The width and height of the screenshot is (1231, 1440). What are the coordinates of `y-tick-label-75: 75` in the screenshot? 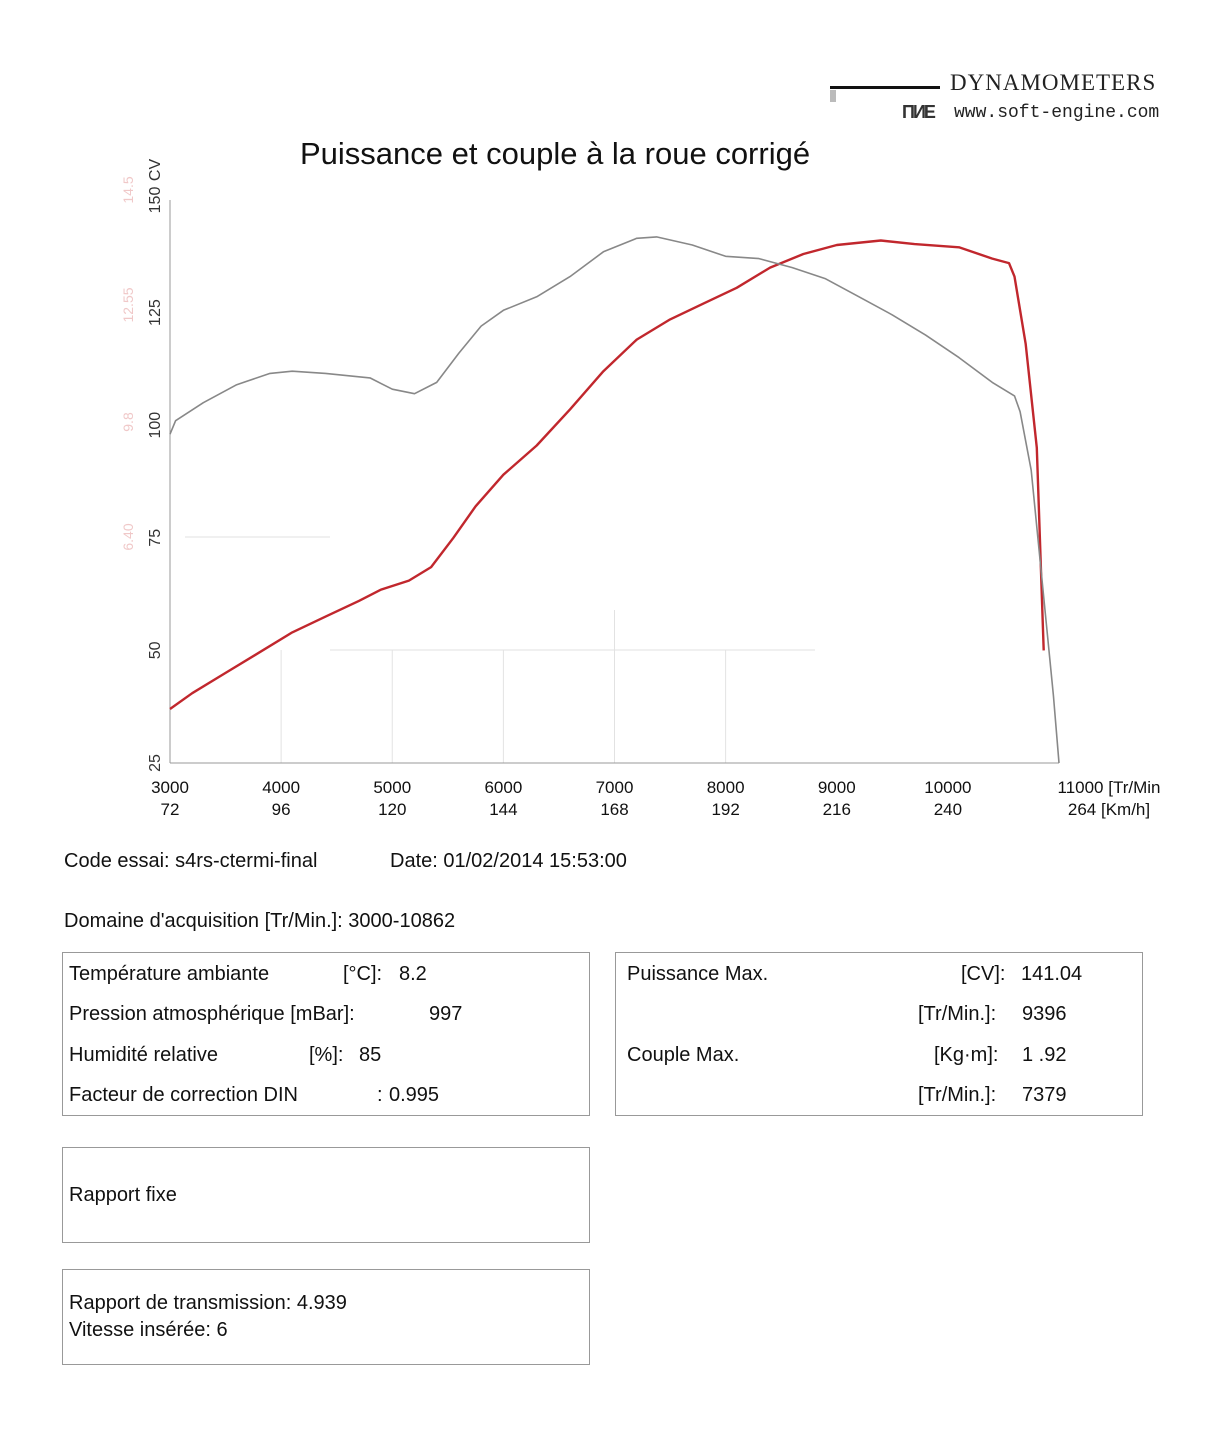 It's located at (155, 538).